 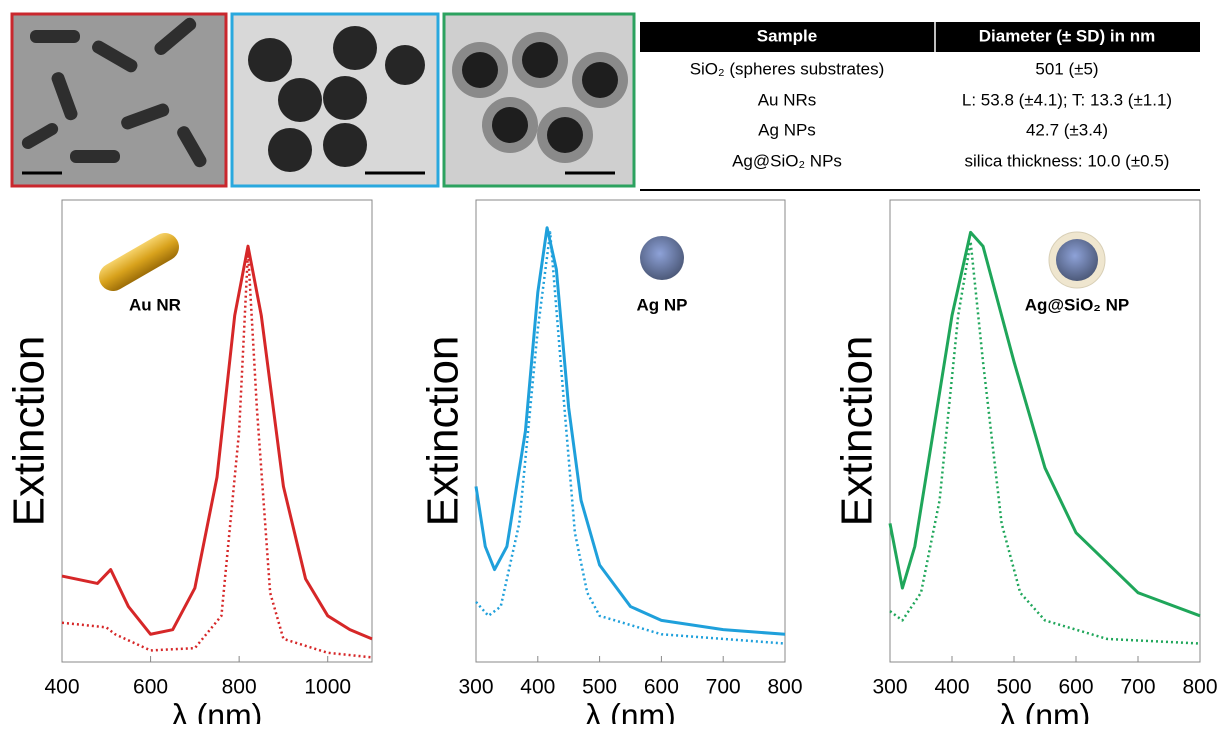 What do you see at coordinates (602, 261) in the screenshot?
I see `icons` at bounding box center [602, 261].